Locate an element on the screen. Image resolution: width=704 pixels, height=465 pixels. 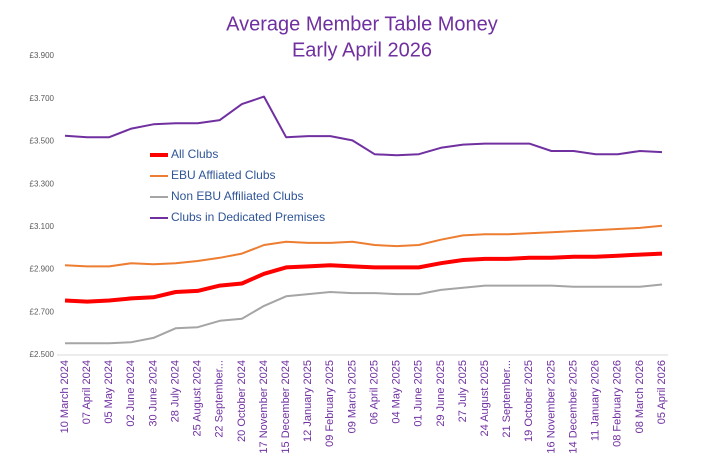
x-tick-label: 05 May 2024 is located at coordinates (109, 392).